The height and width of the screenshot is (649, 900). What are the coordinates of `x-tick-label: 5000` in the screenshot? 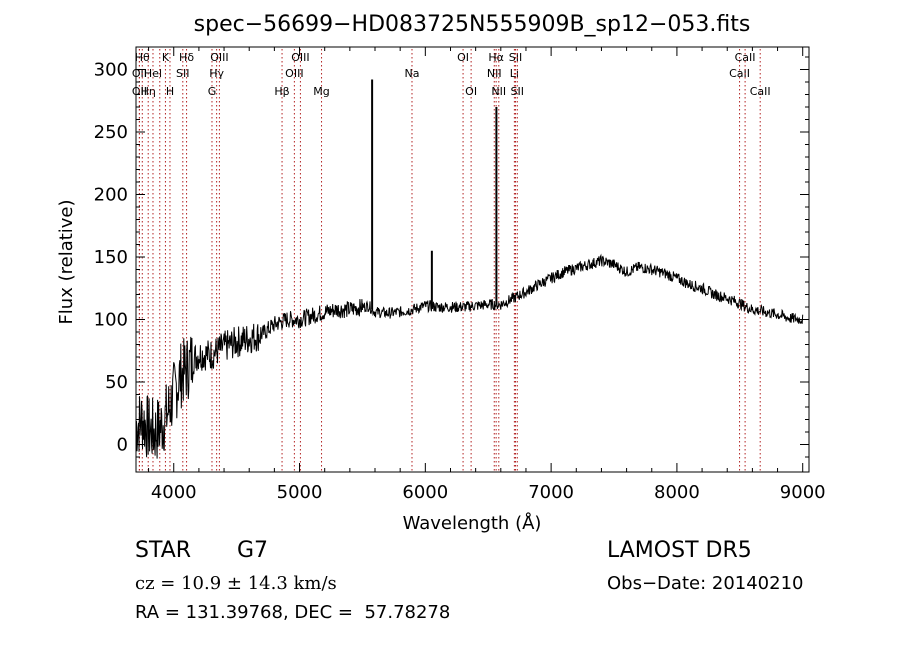 It's located at (300, 492).